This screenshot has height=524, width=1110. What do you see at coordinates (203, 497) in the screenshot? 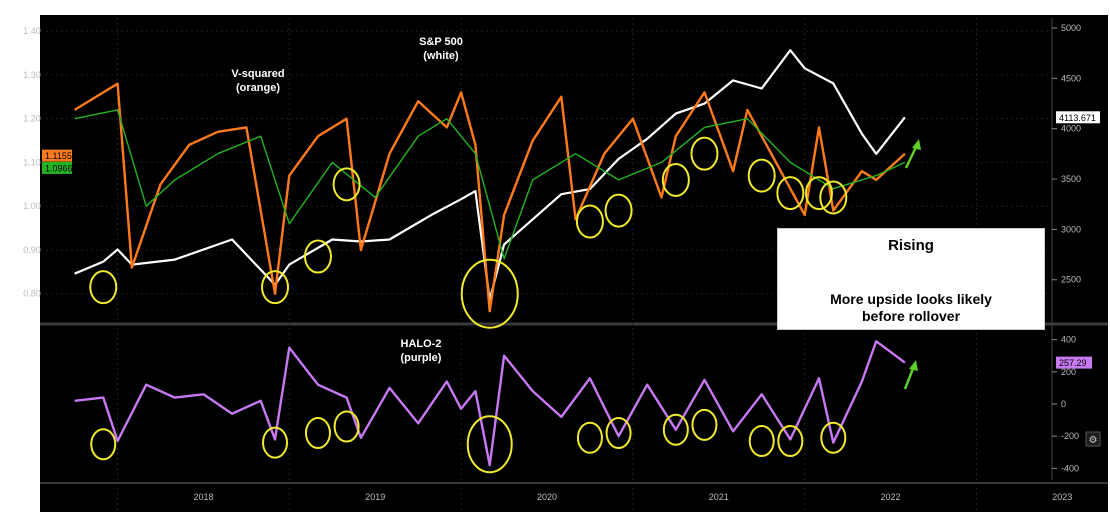
I see `x-tick-label: 2018` at bounding box center [203, 497].